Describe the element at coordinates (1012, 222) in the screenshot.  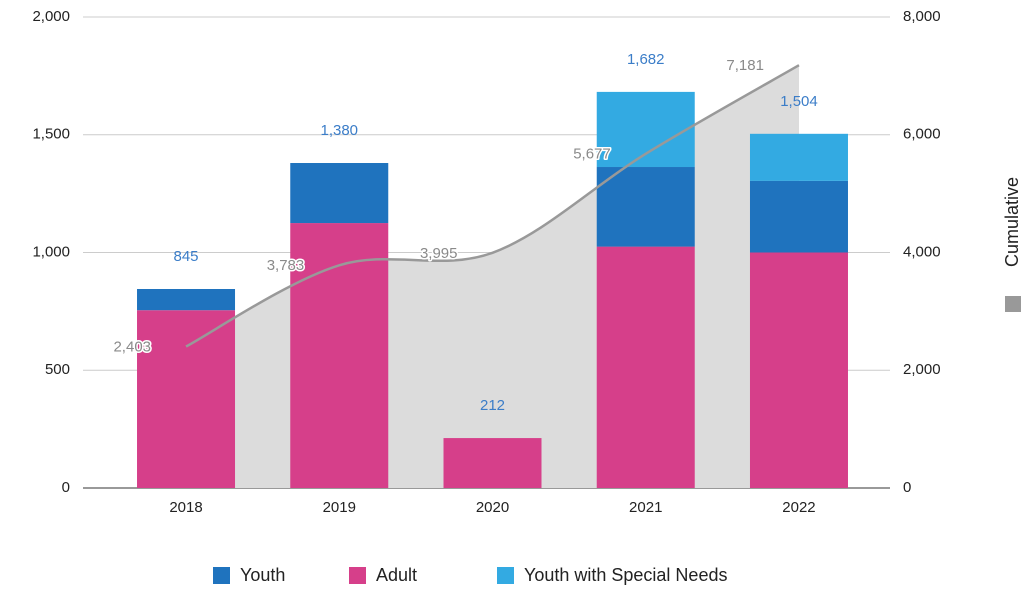
I see `y2-axis-title: Cumulative` at that location.